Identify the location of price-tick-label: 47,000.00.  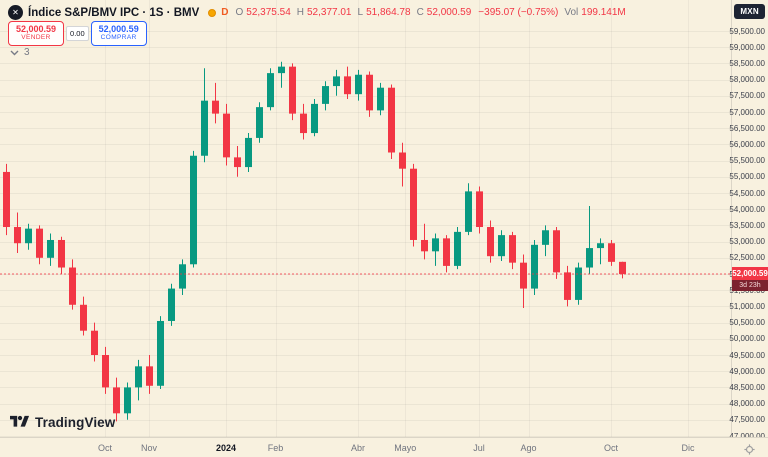
(747, 436).